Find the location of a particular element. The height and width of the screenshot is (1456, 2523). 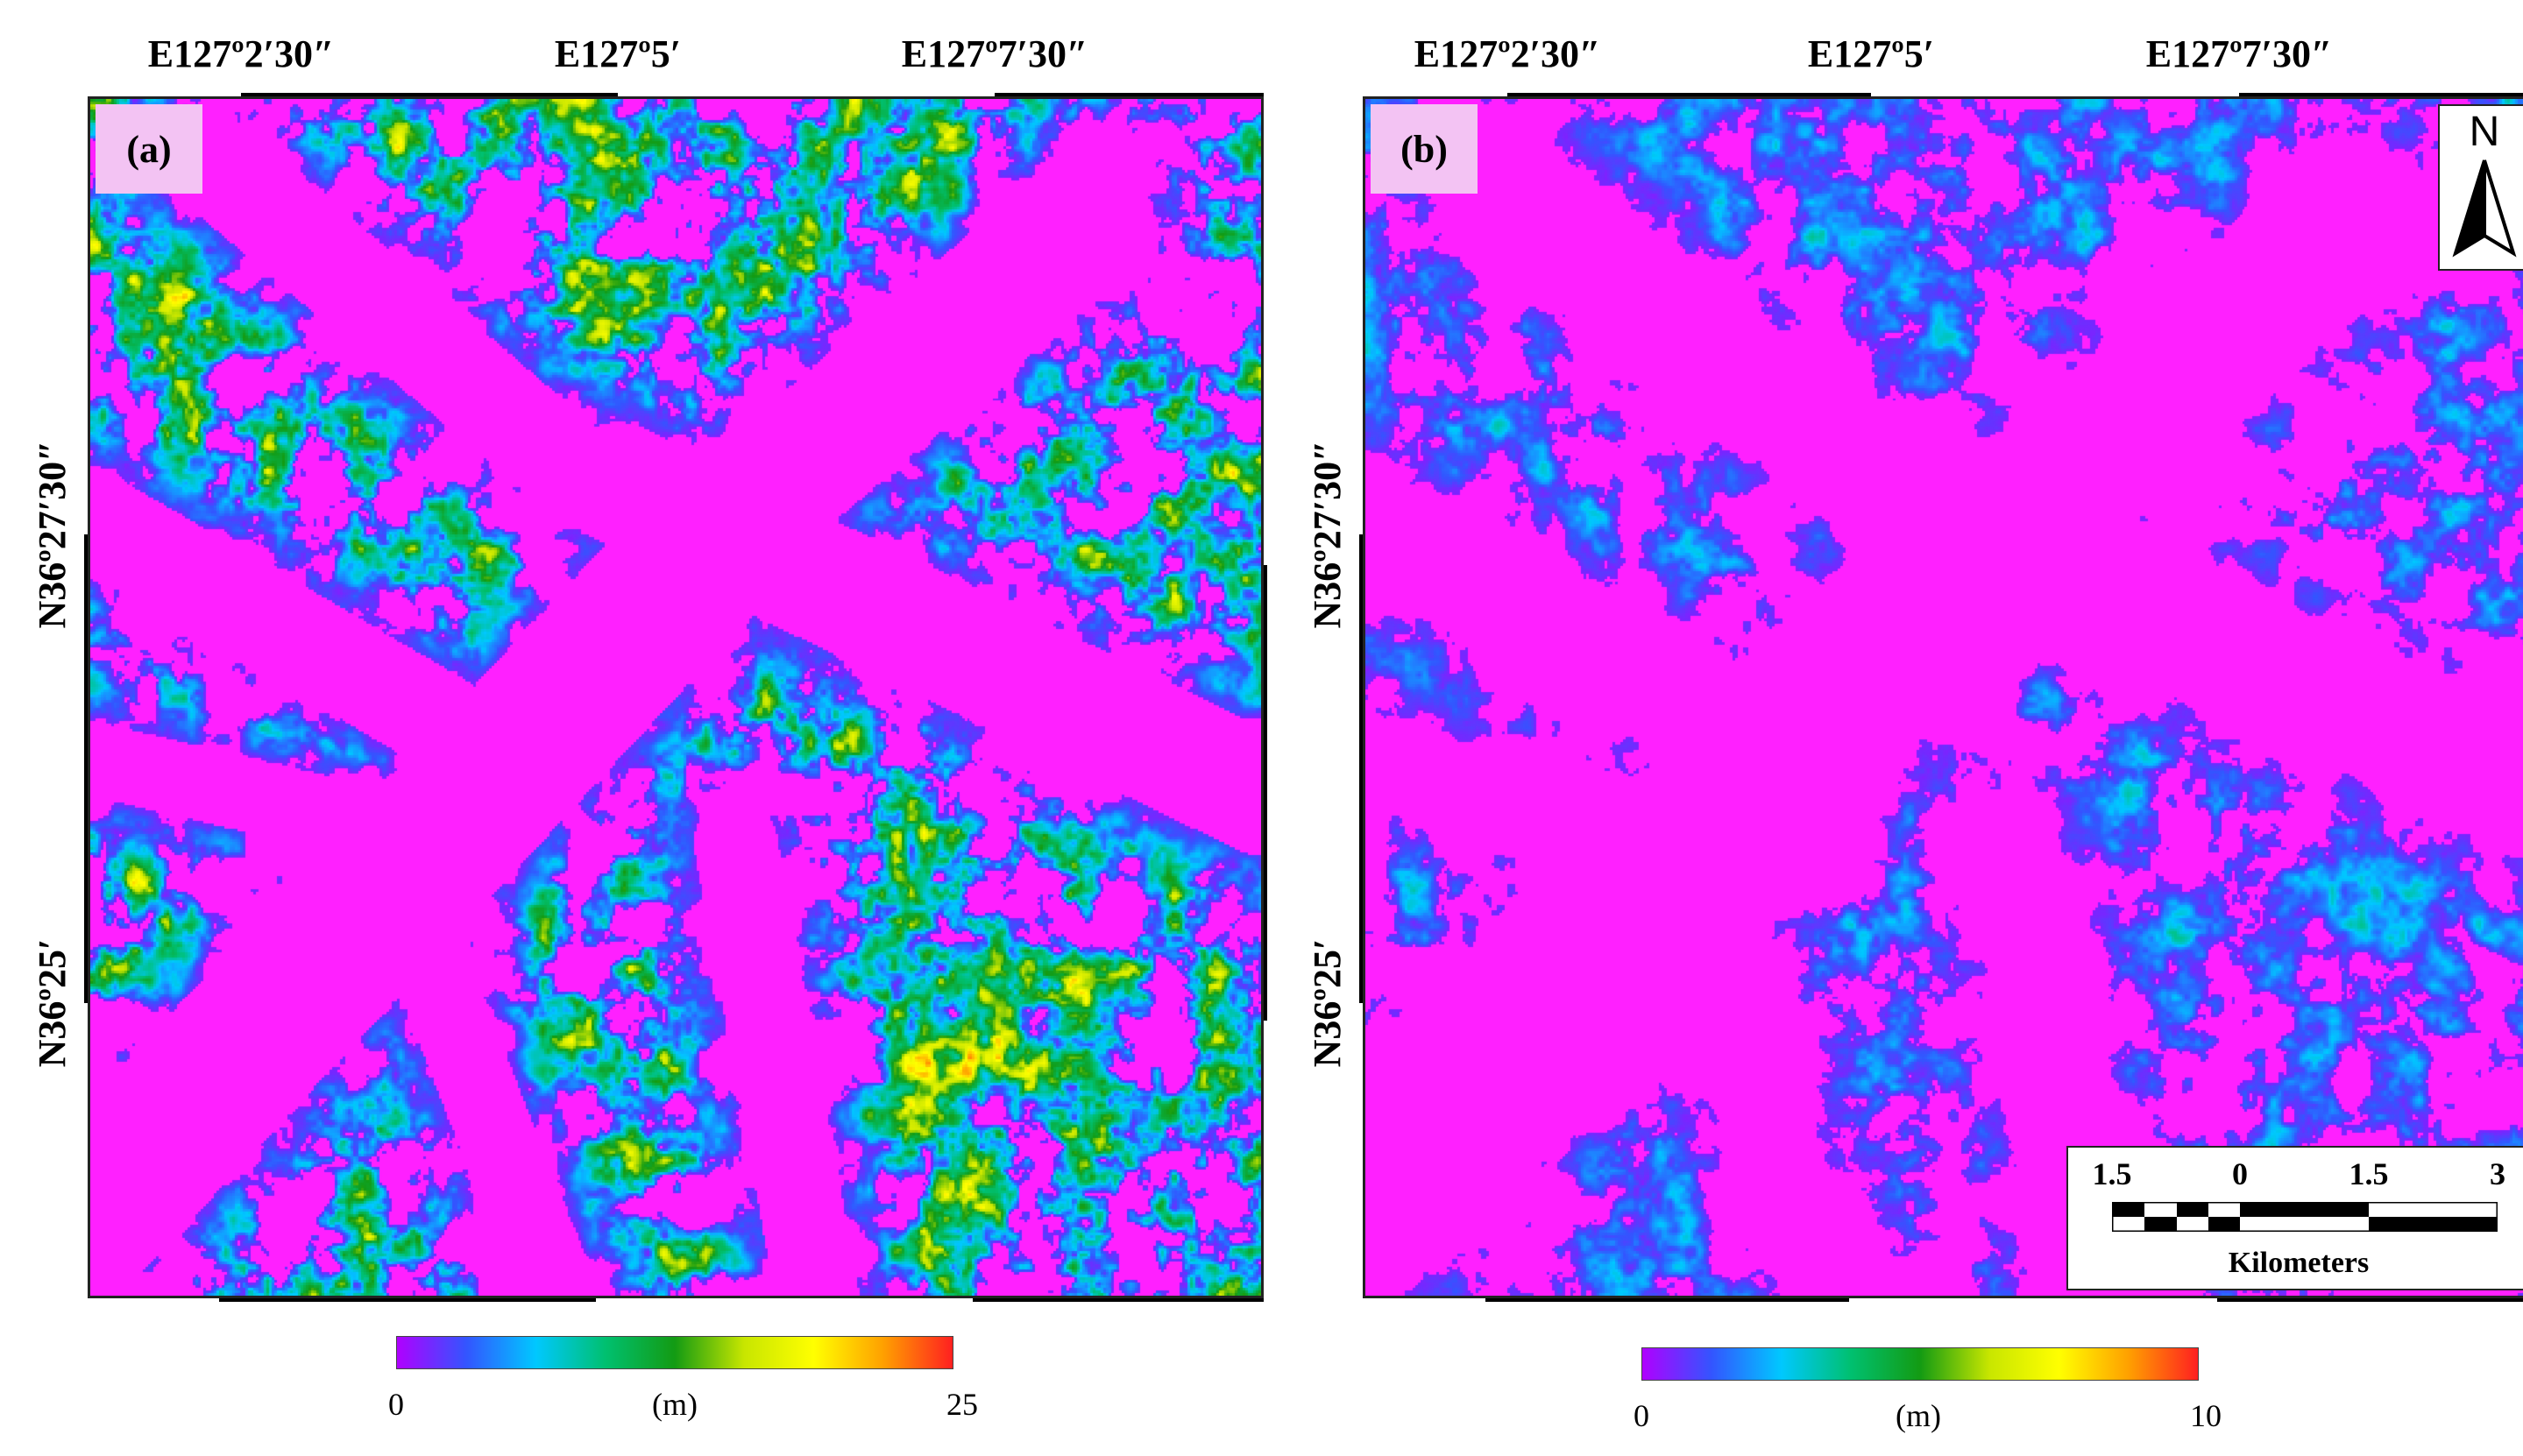

scale-bar-graphic is located at coordinates (2305, 1217).